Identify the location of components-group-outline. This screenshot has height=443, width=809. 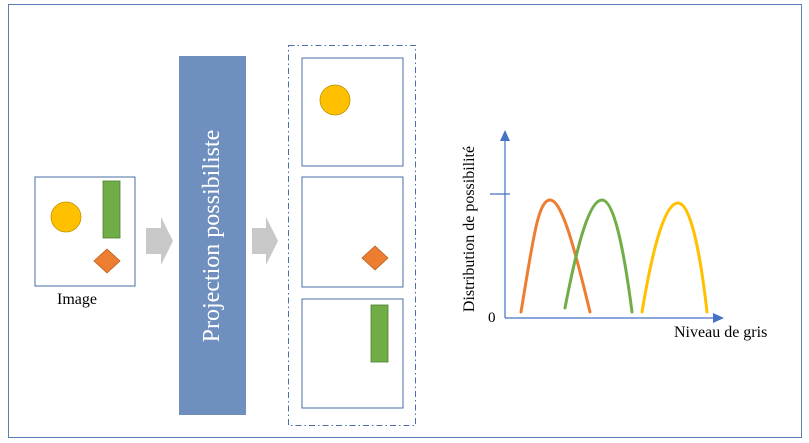
(352, 235).